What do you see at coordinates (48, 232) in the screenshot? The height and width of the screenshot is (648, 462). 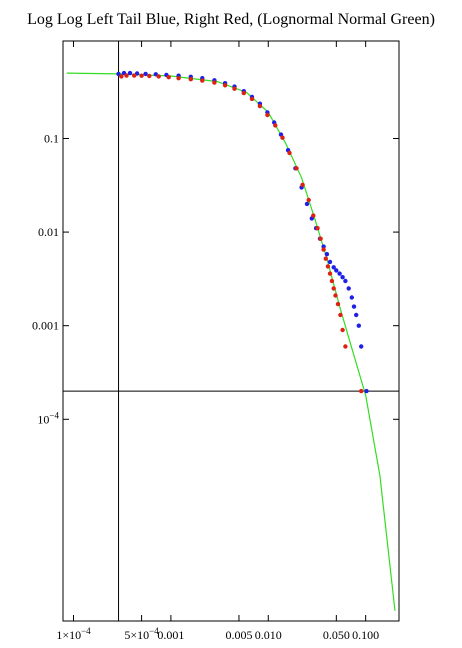 I see `y-tick-label: 0.01` at bounding box center [48, 232].